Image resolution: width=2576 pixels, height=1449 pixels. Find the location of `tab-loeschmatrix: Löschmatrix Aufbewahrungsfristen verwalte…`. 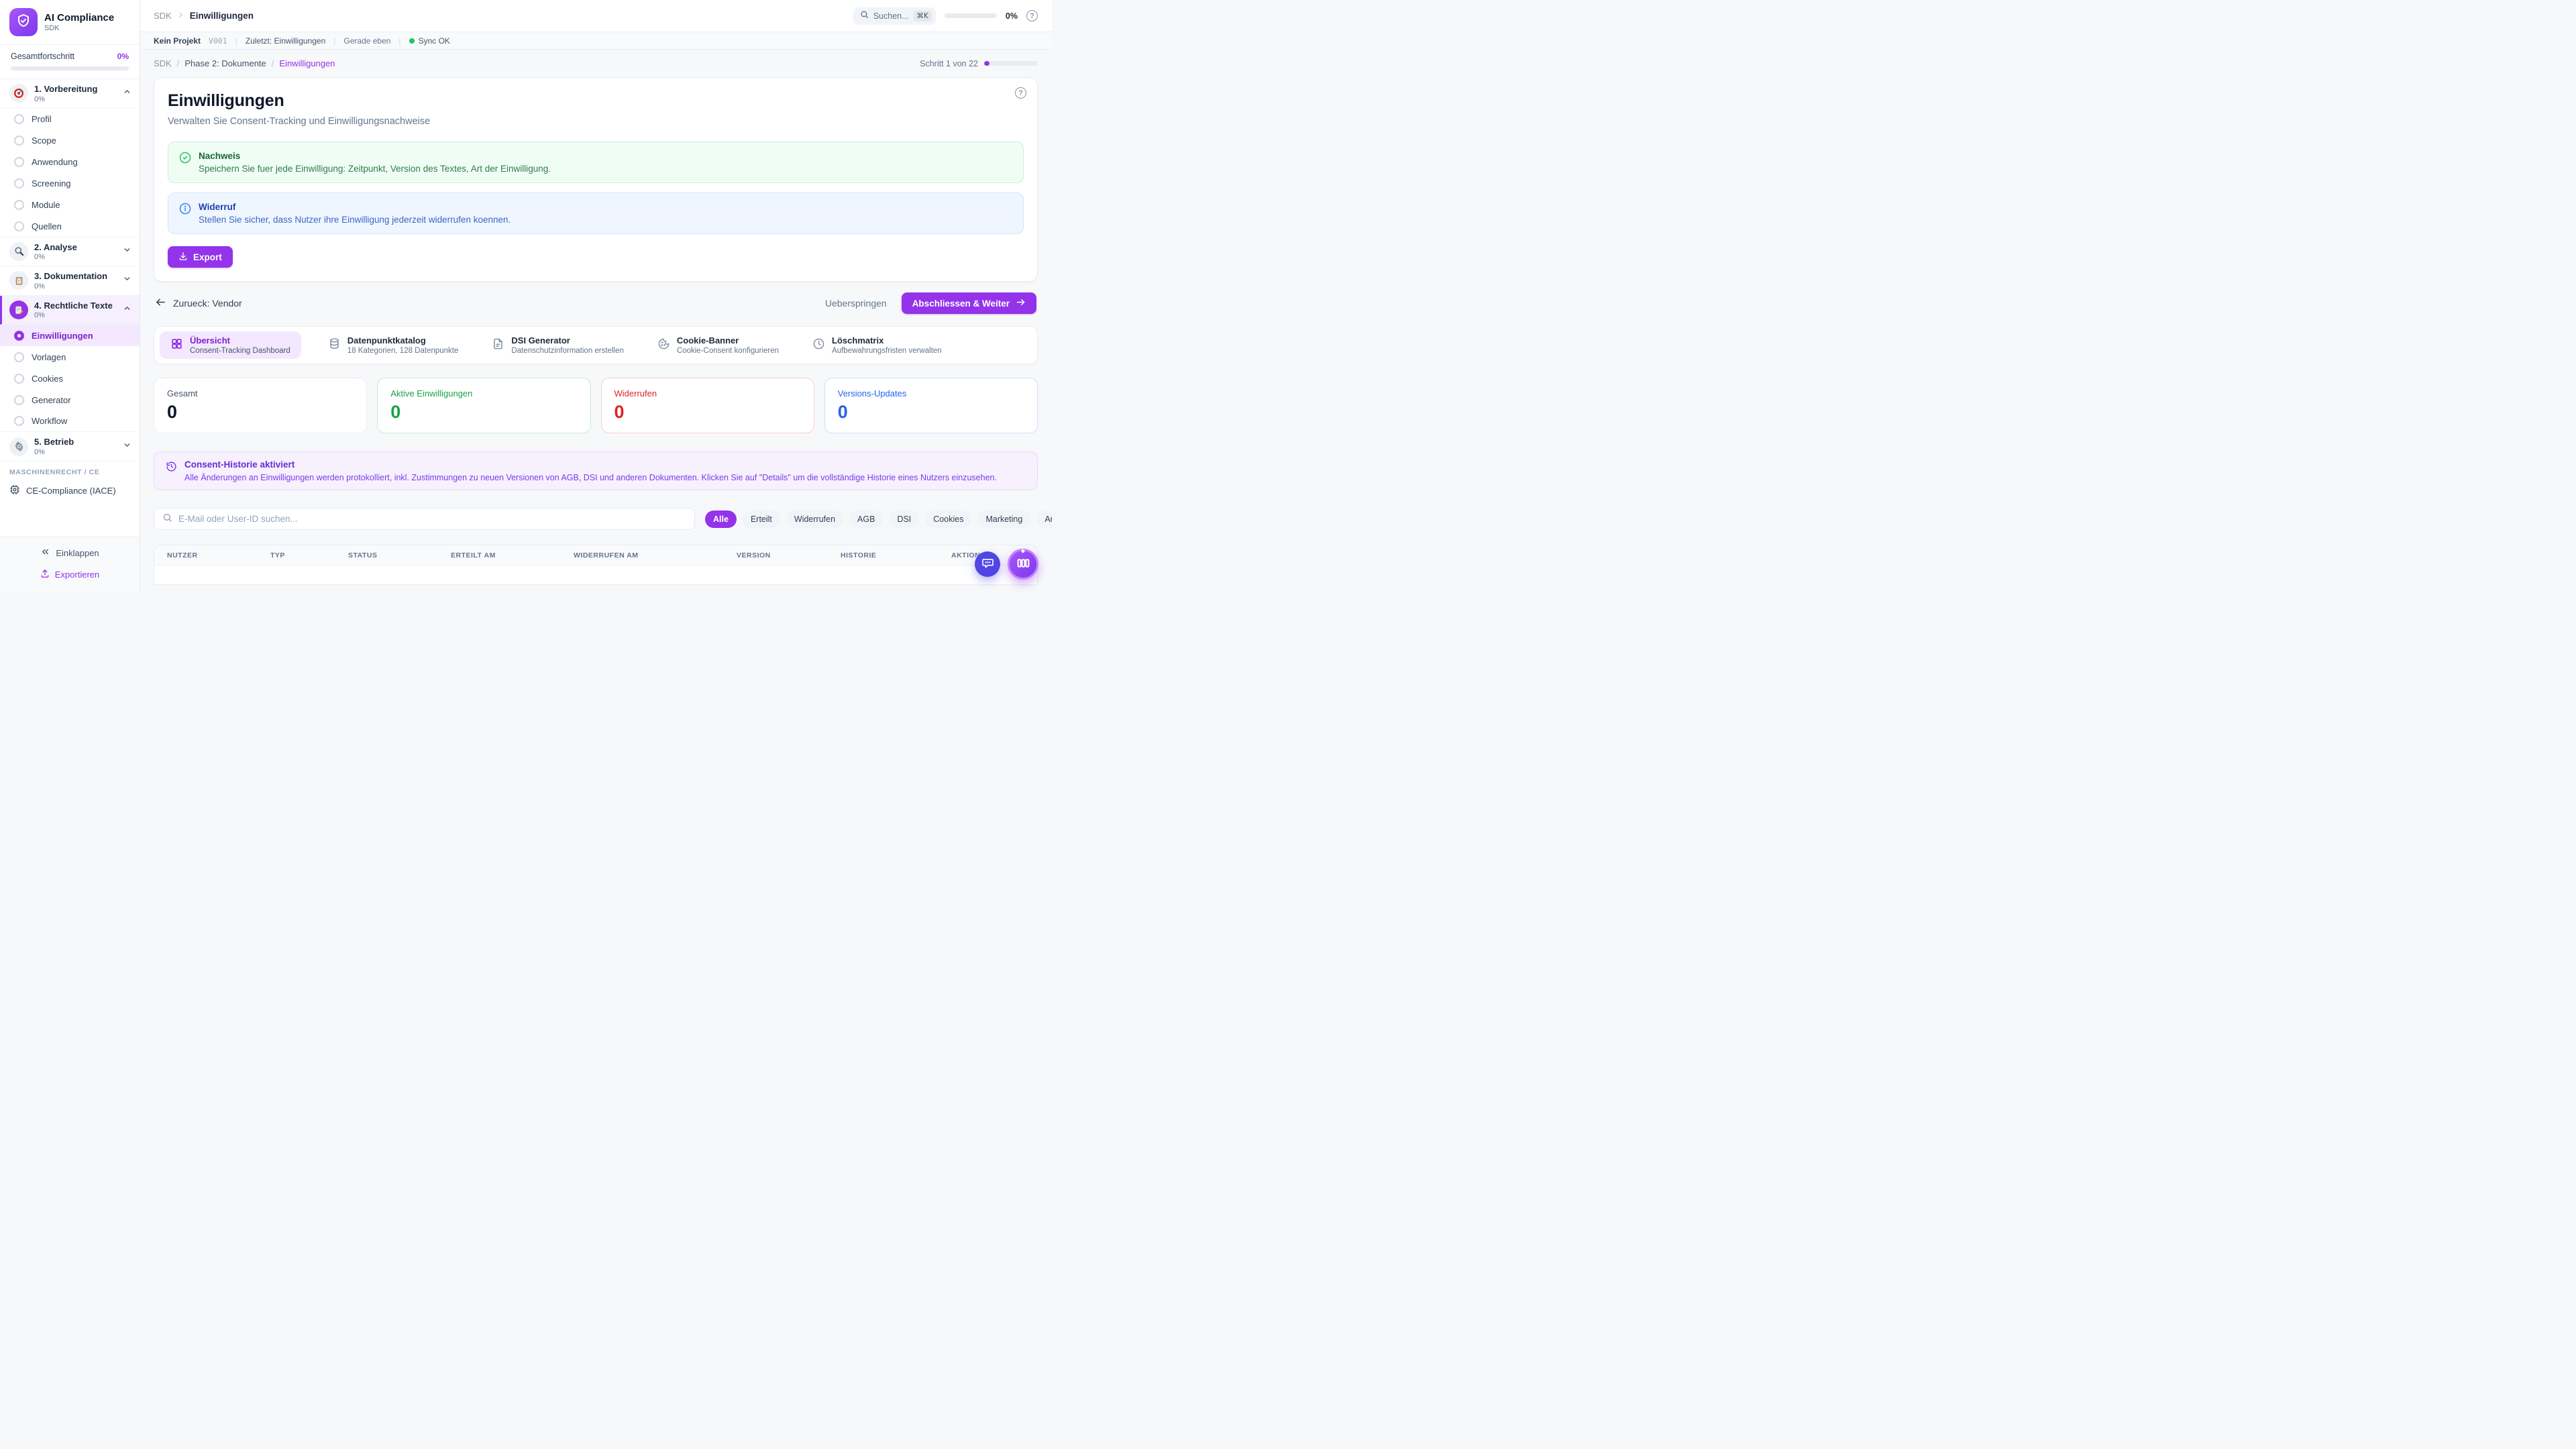

tab-loeschmatrix: Löschmatrix Aufbewahrungsfristen verwalte… is located at coordinates (877, 345).